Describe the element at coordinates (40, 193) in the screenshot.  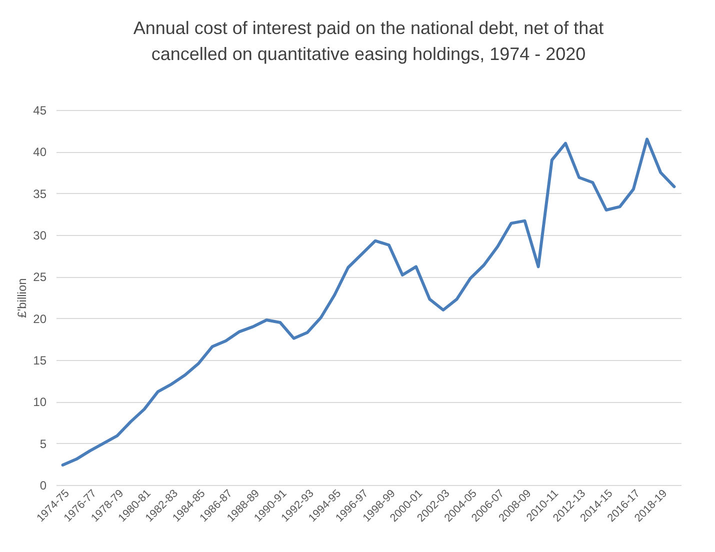
I see `y-tick-label: 35` at that location.